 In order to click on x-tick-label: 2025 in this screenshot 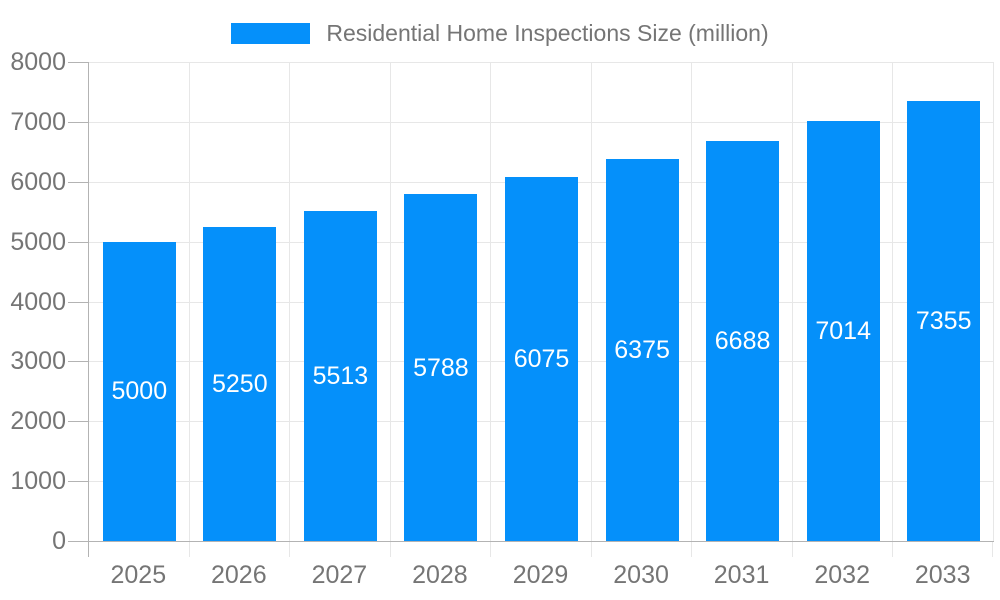, I will do `click(138, 575)`.